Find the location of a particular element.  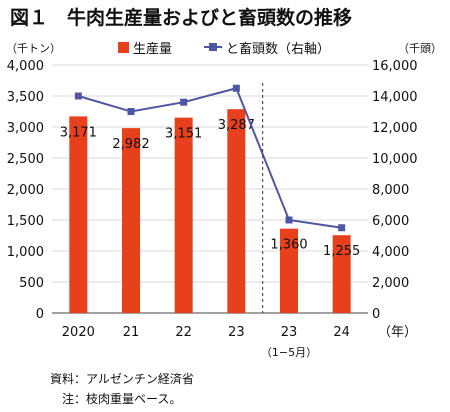

legend: 生産量 と畜頭数（右軸） is located at coordinates (224, 49).